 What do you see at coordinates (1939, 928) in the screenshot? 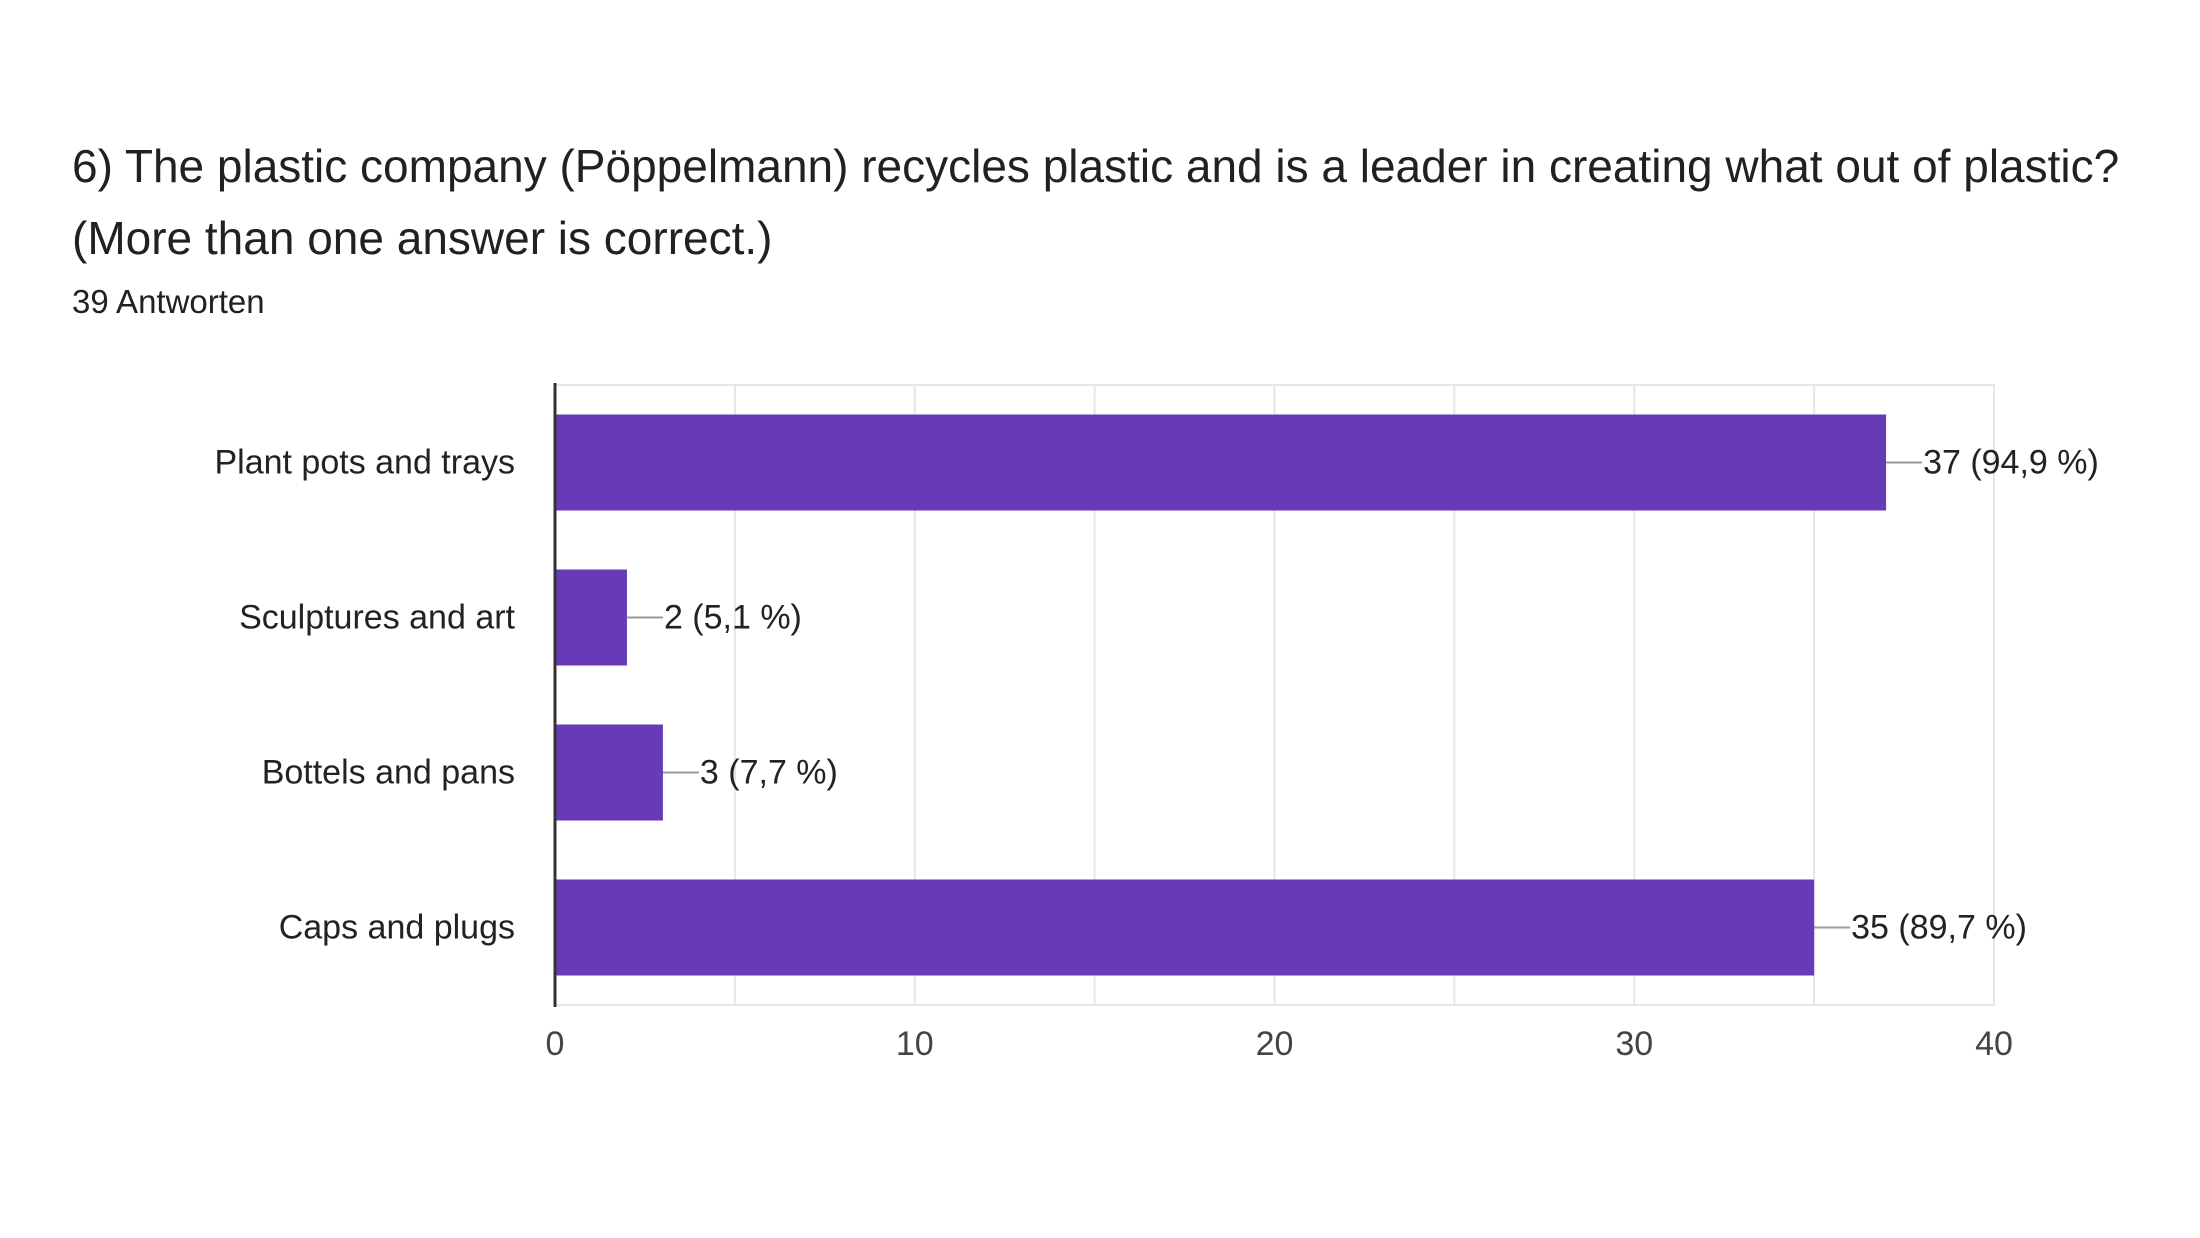
I see `data-label: 35 (89,7 %)` at bounding box center [1939, 928].